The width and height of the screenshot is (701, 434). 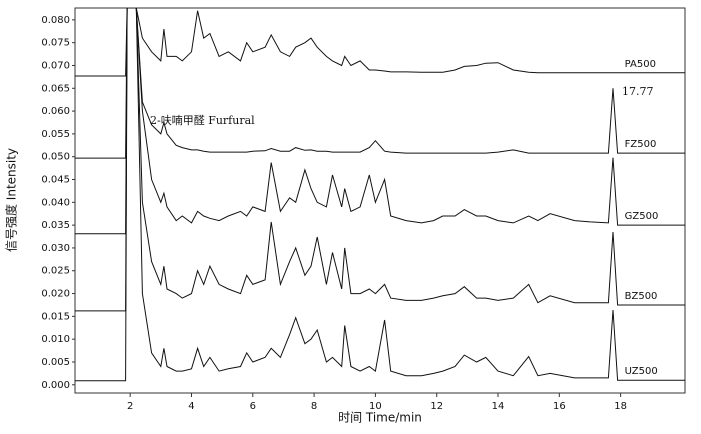 I want to click on y-tick-label: 0.080, so click(x=55, y=20).